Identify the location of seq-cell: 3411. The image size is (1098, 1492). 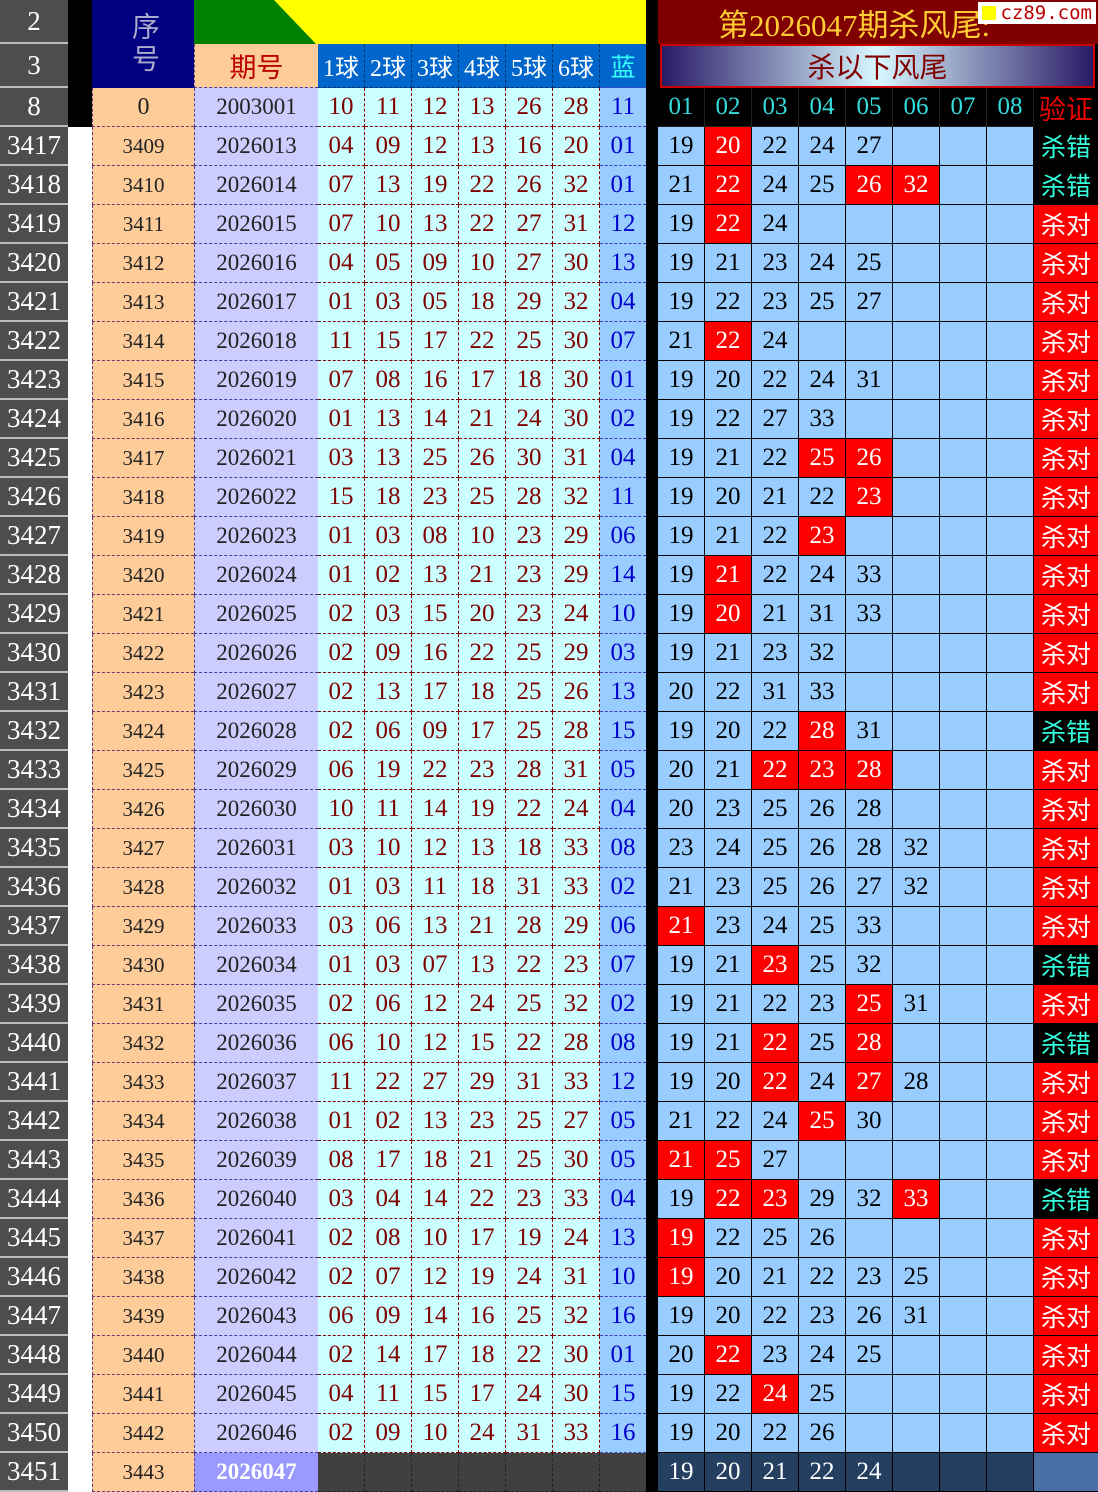
(143, 224).